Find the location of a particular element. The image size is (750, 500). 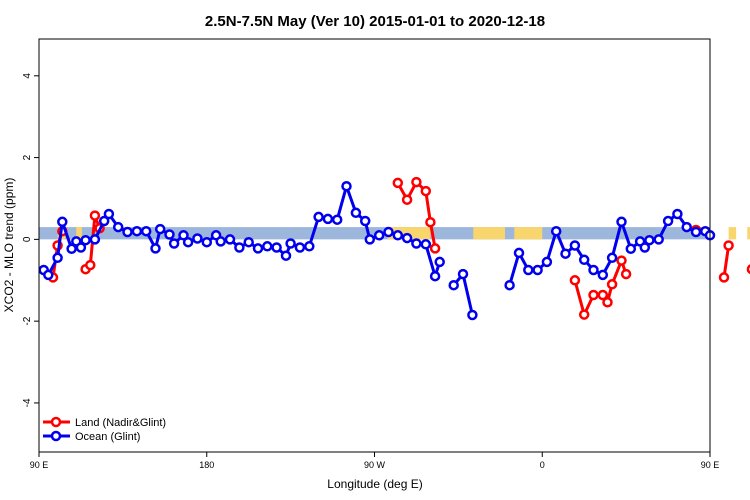

y-axis-label: XCO2 - MLO trend (ppm) is located at coordinates (9, 245).